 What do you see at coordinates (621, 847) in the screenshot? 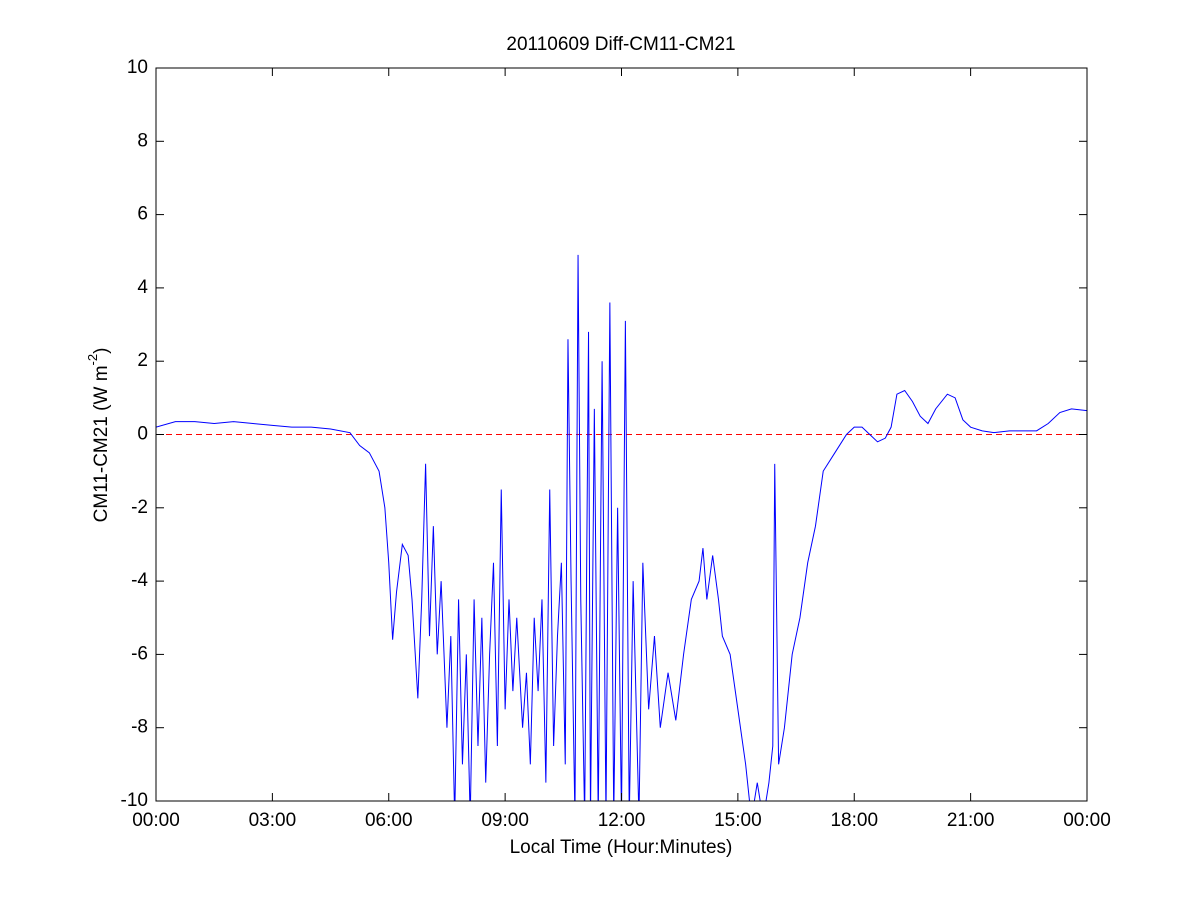
I see `x-axis-label: Local Time (Hour:Minutes)` at bounding box center [621, 847].